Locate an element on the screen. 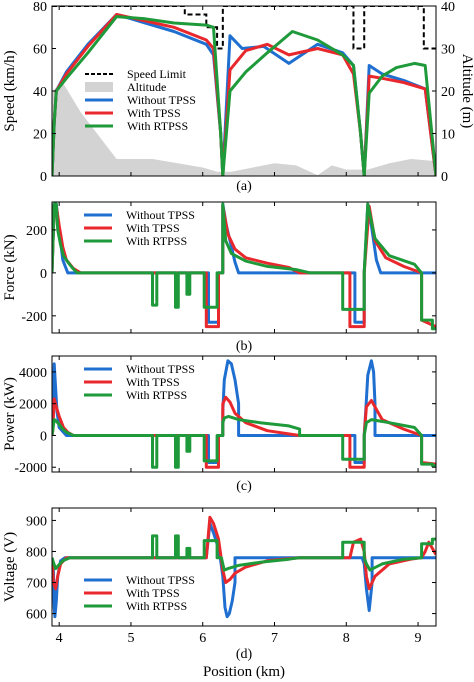  y-tick-label: 4000 is located at coordinates (33, 373).